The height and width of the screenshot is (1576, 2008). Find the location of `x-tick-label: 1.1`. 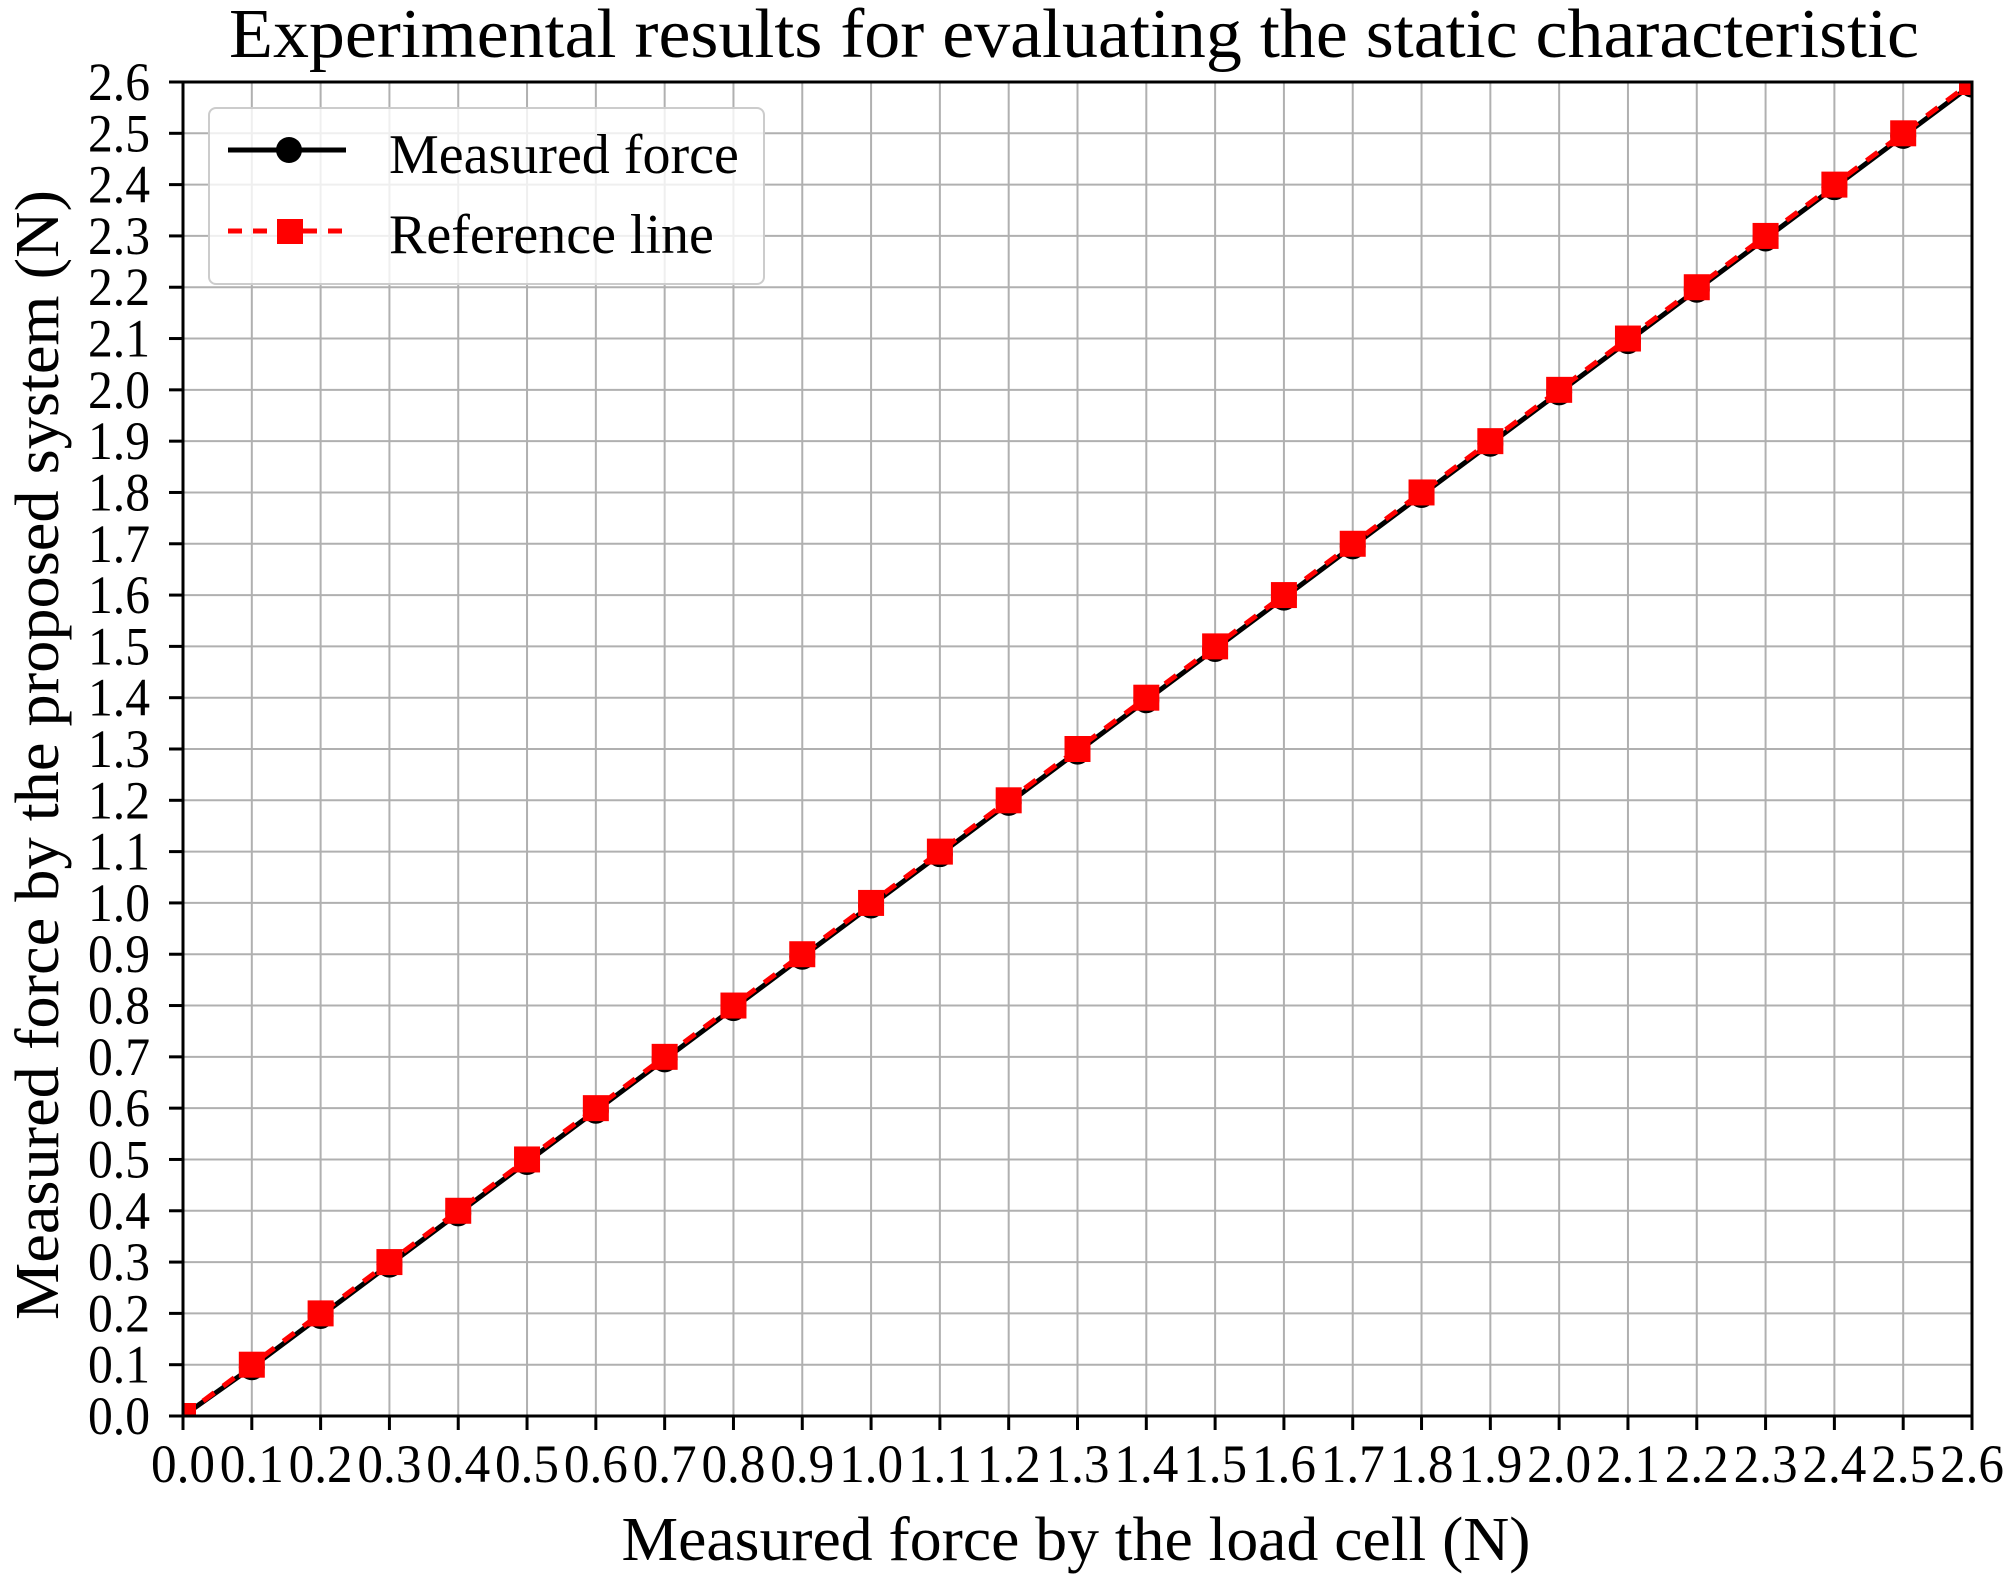

x-tick-label: 1.1 is located at coordinates (940, 1464).